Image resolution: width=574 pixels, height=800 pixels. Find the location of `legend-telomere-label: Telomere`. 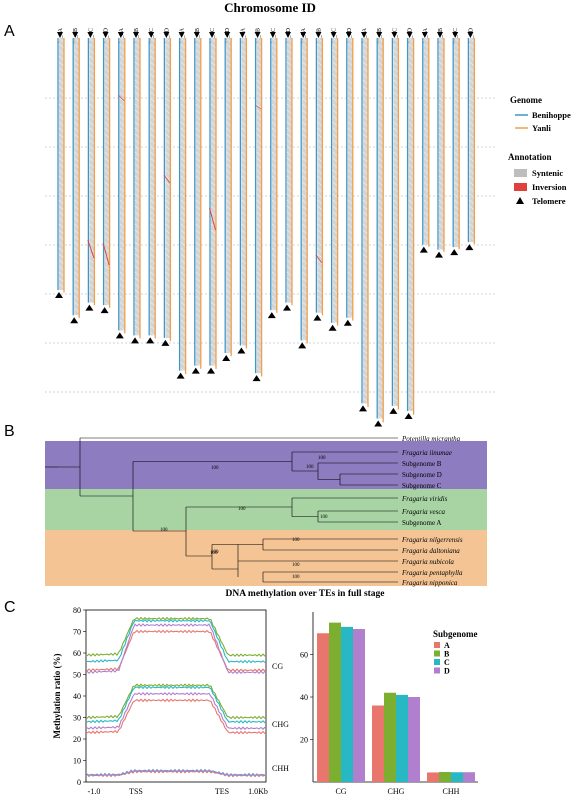

legend-telomere-label: Telomere is located at coordinates (549, 201).